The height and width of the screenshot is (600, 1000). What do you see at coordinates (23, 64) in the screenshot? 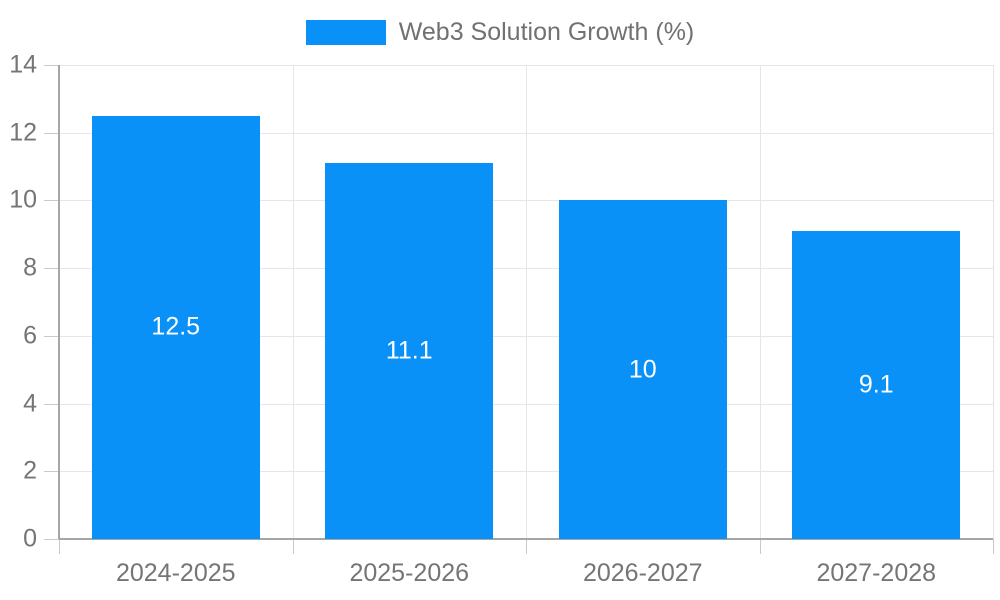
I see `y-axis-tick-label: 14` at bounding box center [23, 64].